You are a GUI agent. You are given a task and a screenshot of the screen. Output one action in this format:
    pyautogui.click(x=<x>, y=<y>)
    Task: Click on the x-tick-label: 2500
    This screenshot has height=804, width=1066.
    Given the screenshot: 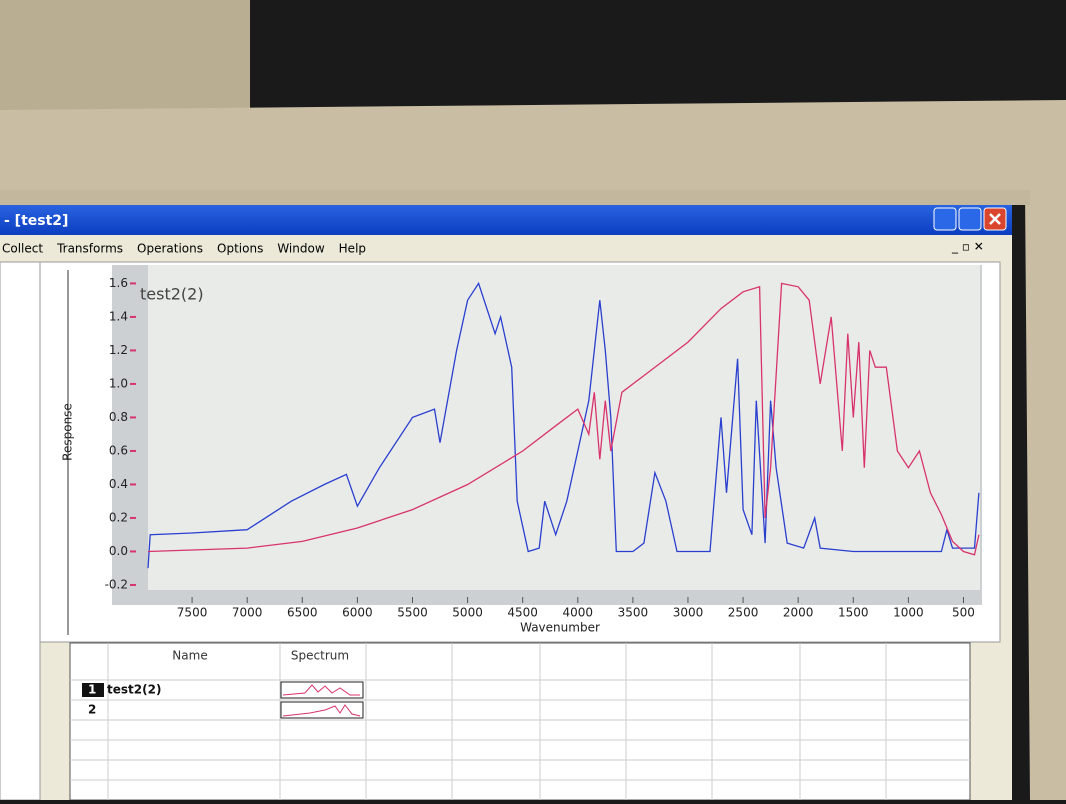 What is the action you would take?
    pyautogui.click(x=743, y=613)
    